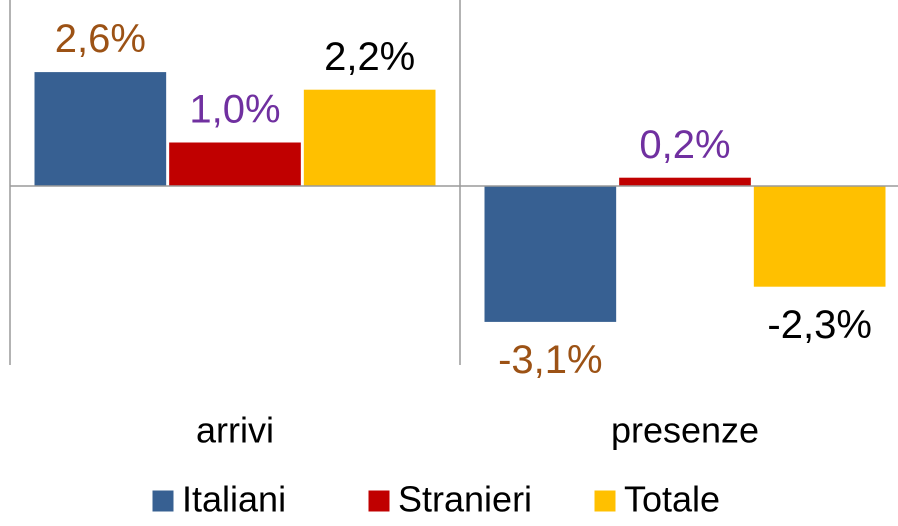 The height and width of the screenshot is (526, 898). Describe the element at coordinates (369, 57) in the screenshot. I see `data-label: 2,2%` at that location.